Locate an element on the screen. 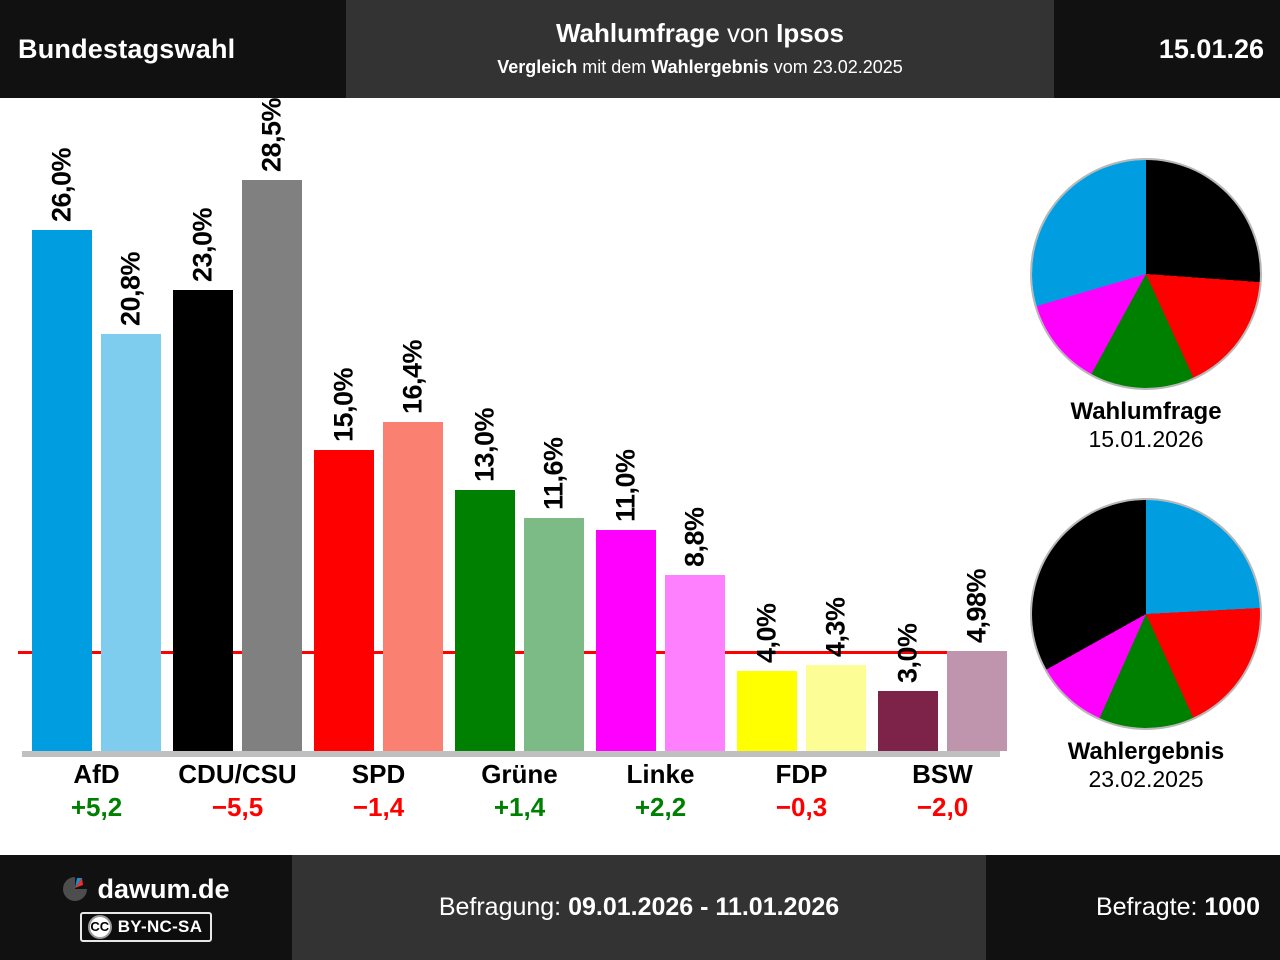  party-label-grüne: Grüne is located at coordinates (519, 774).